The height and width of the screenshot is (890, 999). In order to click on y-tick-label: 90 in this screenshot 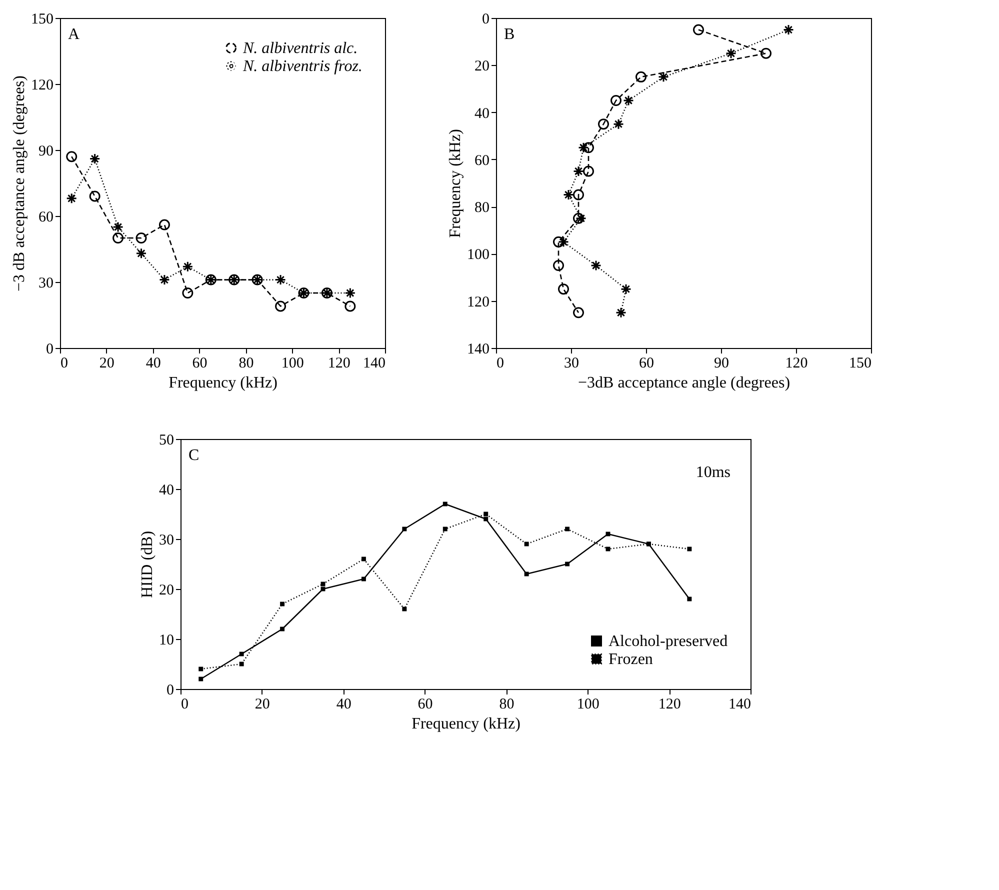, I will do `click(46, 152)`.